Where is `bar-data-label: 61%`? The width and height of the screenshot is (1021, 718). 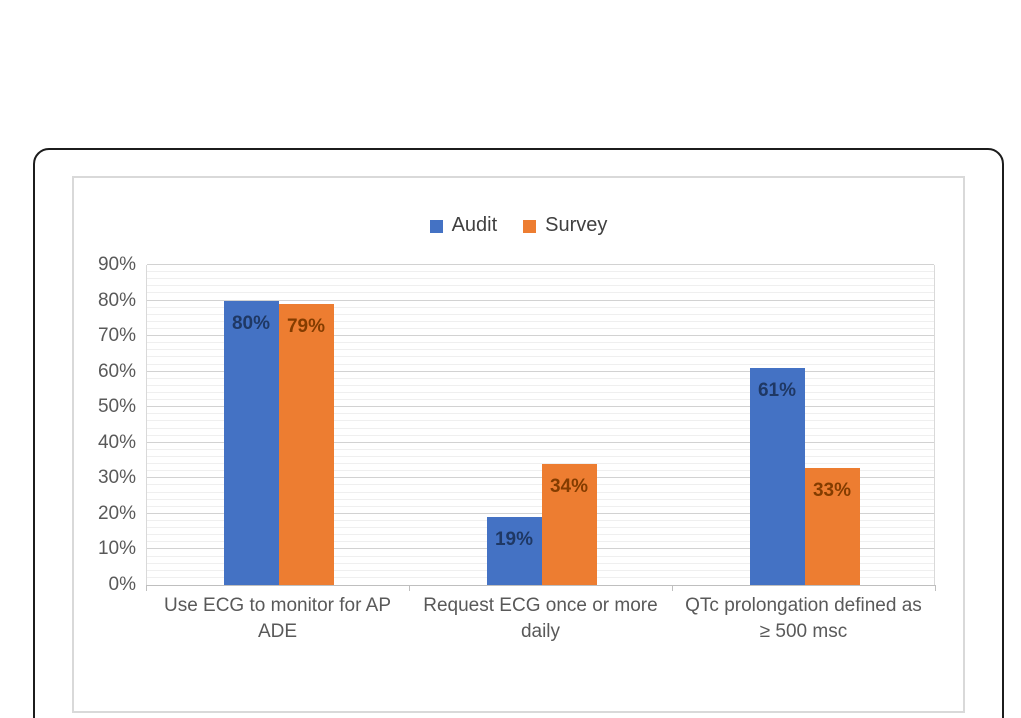 bar-data-label: 61% is located at coordinates (777, 391).